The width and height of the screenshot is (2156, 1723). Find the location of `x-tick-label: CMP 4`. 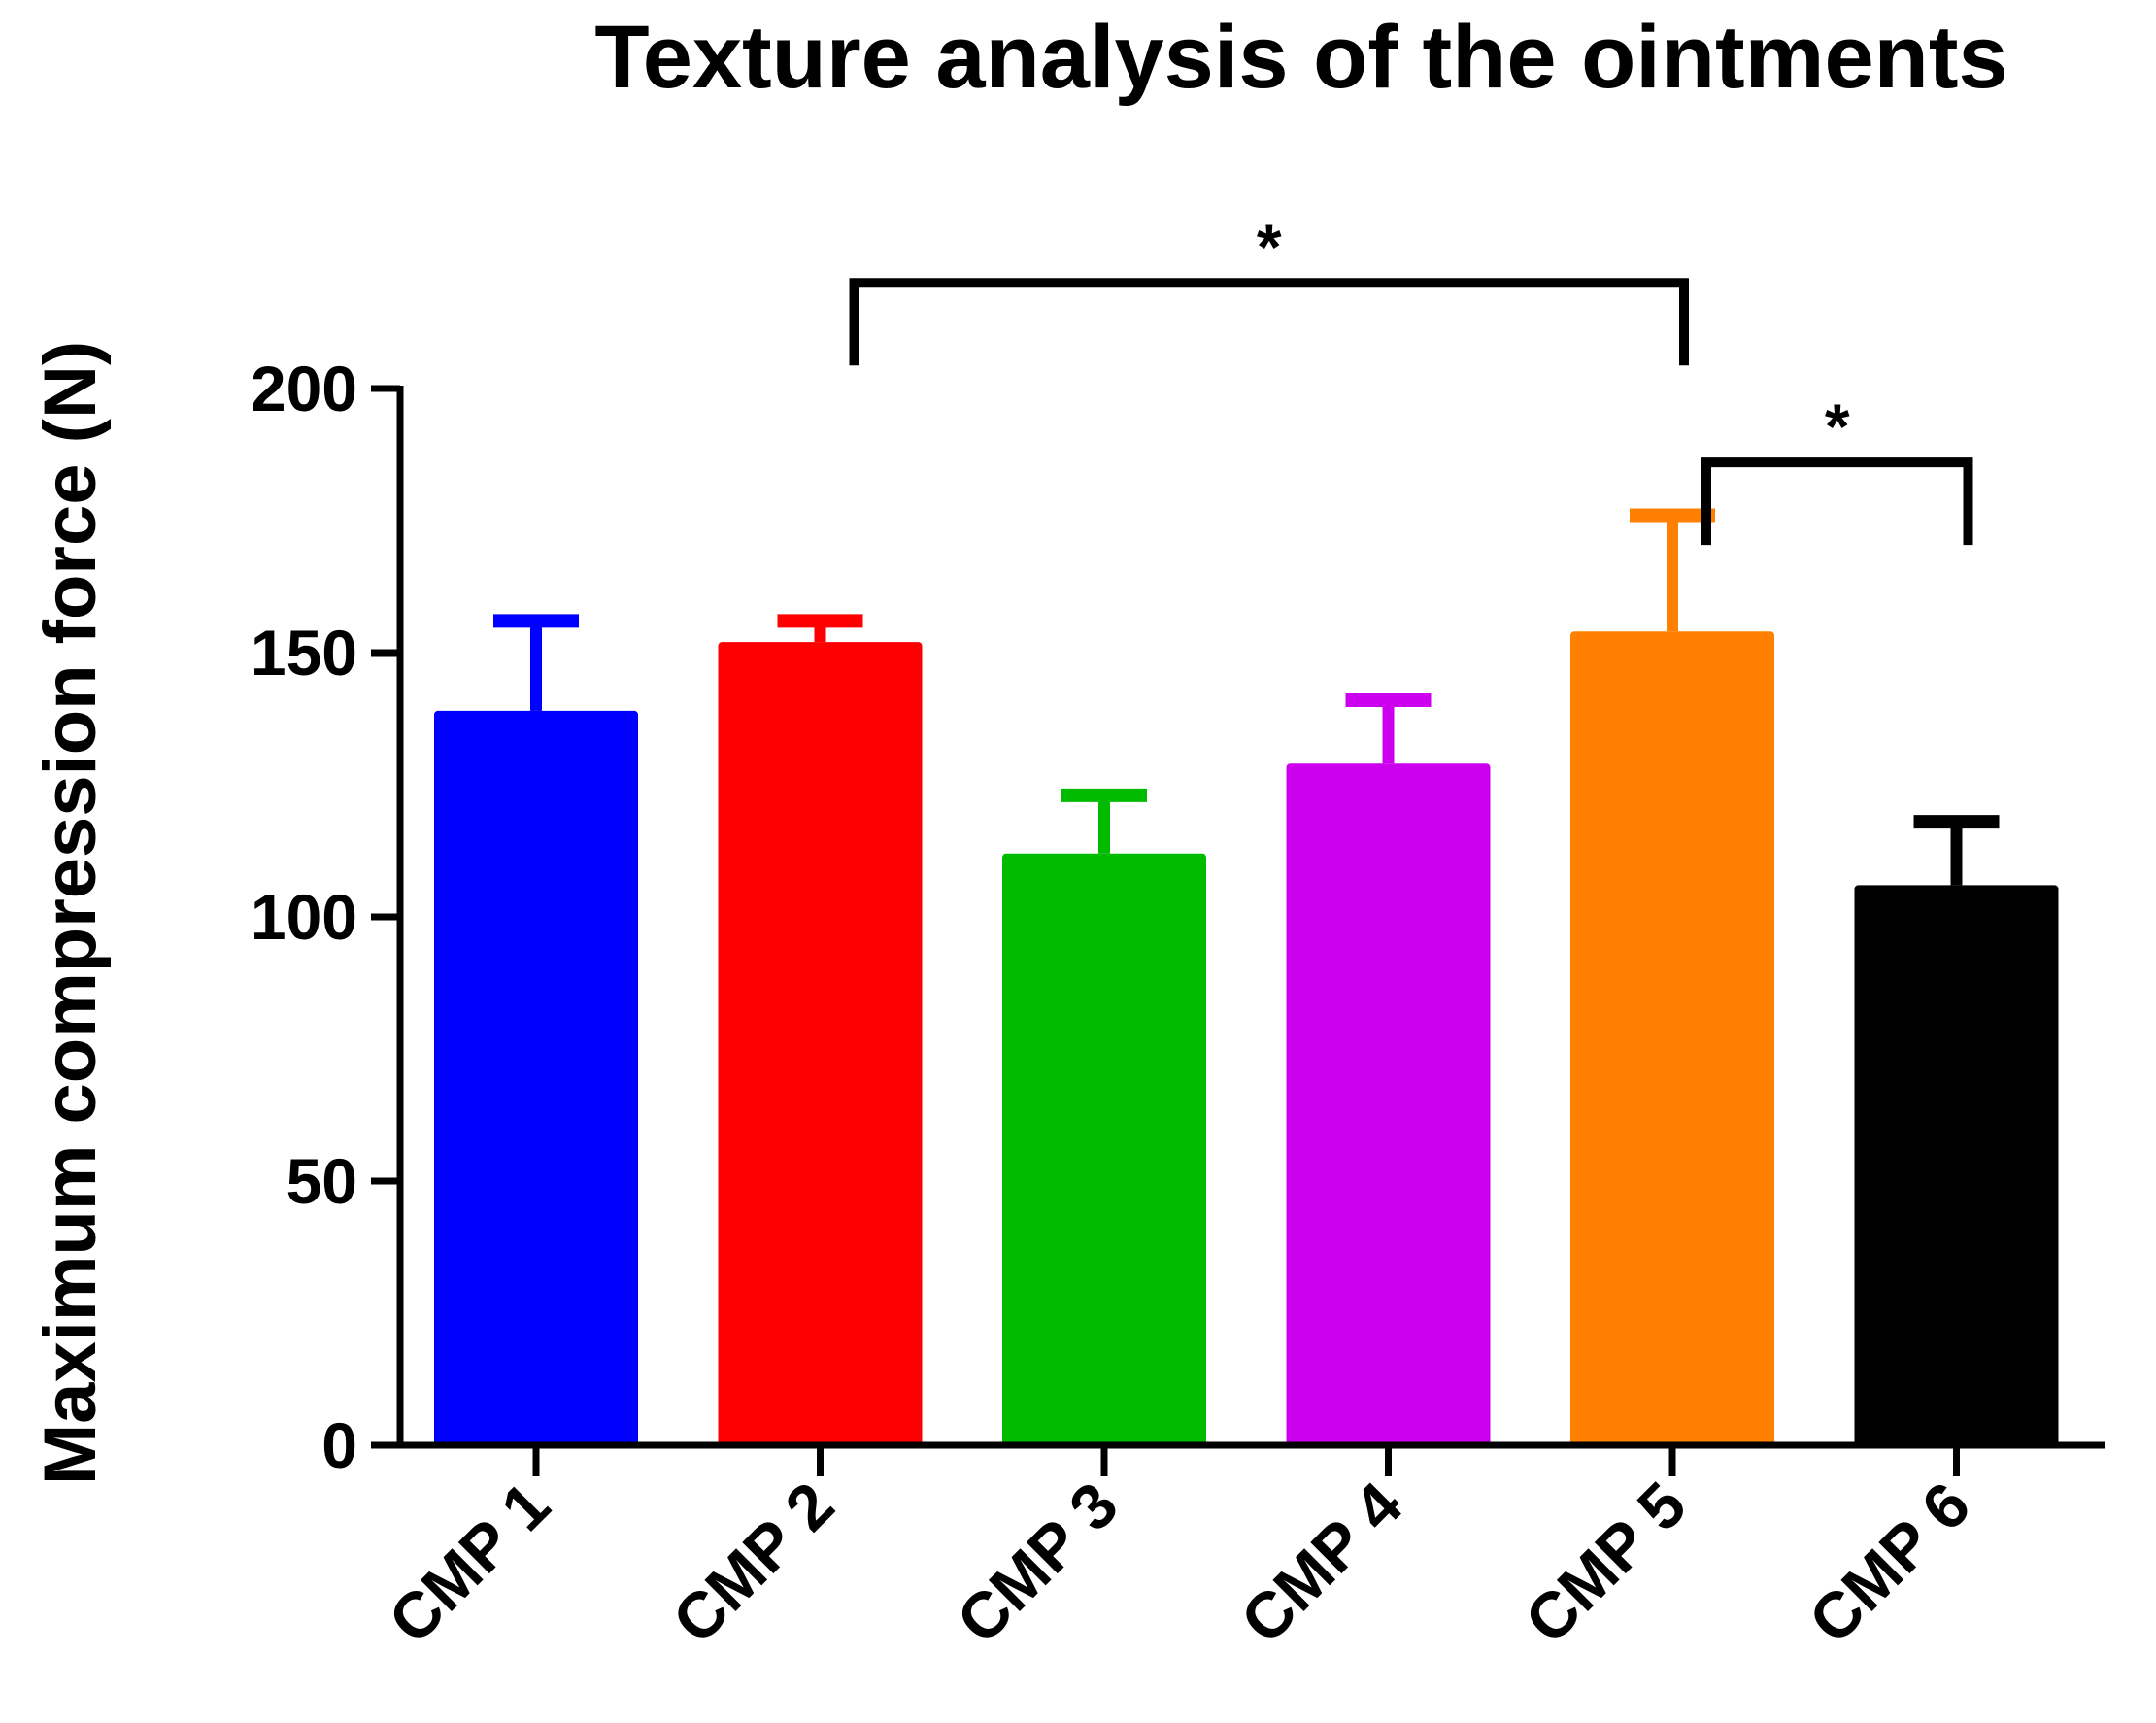

x-tick-label: CMP 4 is located at coordinates (1321, 1562).